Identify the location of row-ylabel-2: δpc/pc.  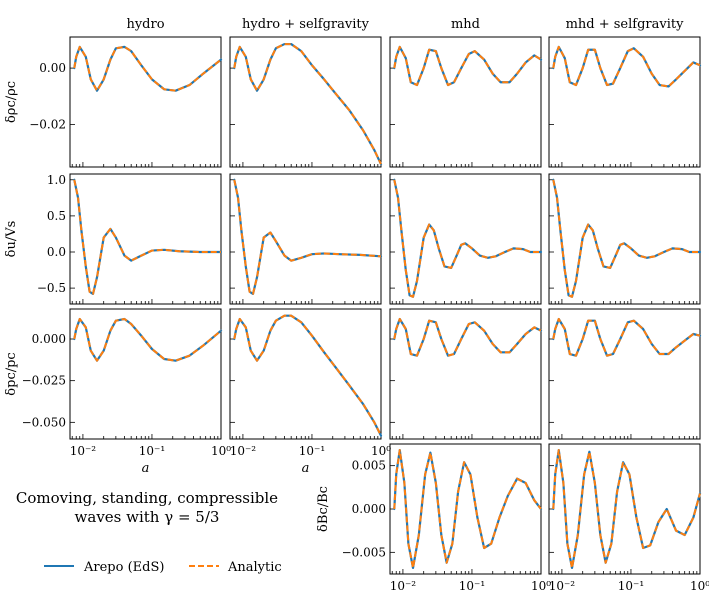
(11, 373).